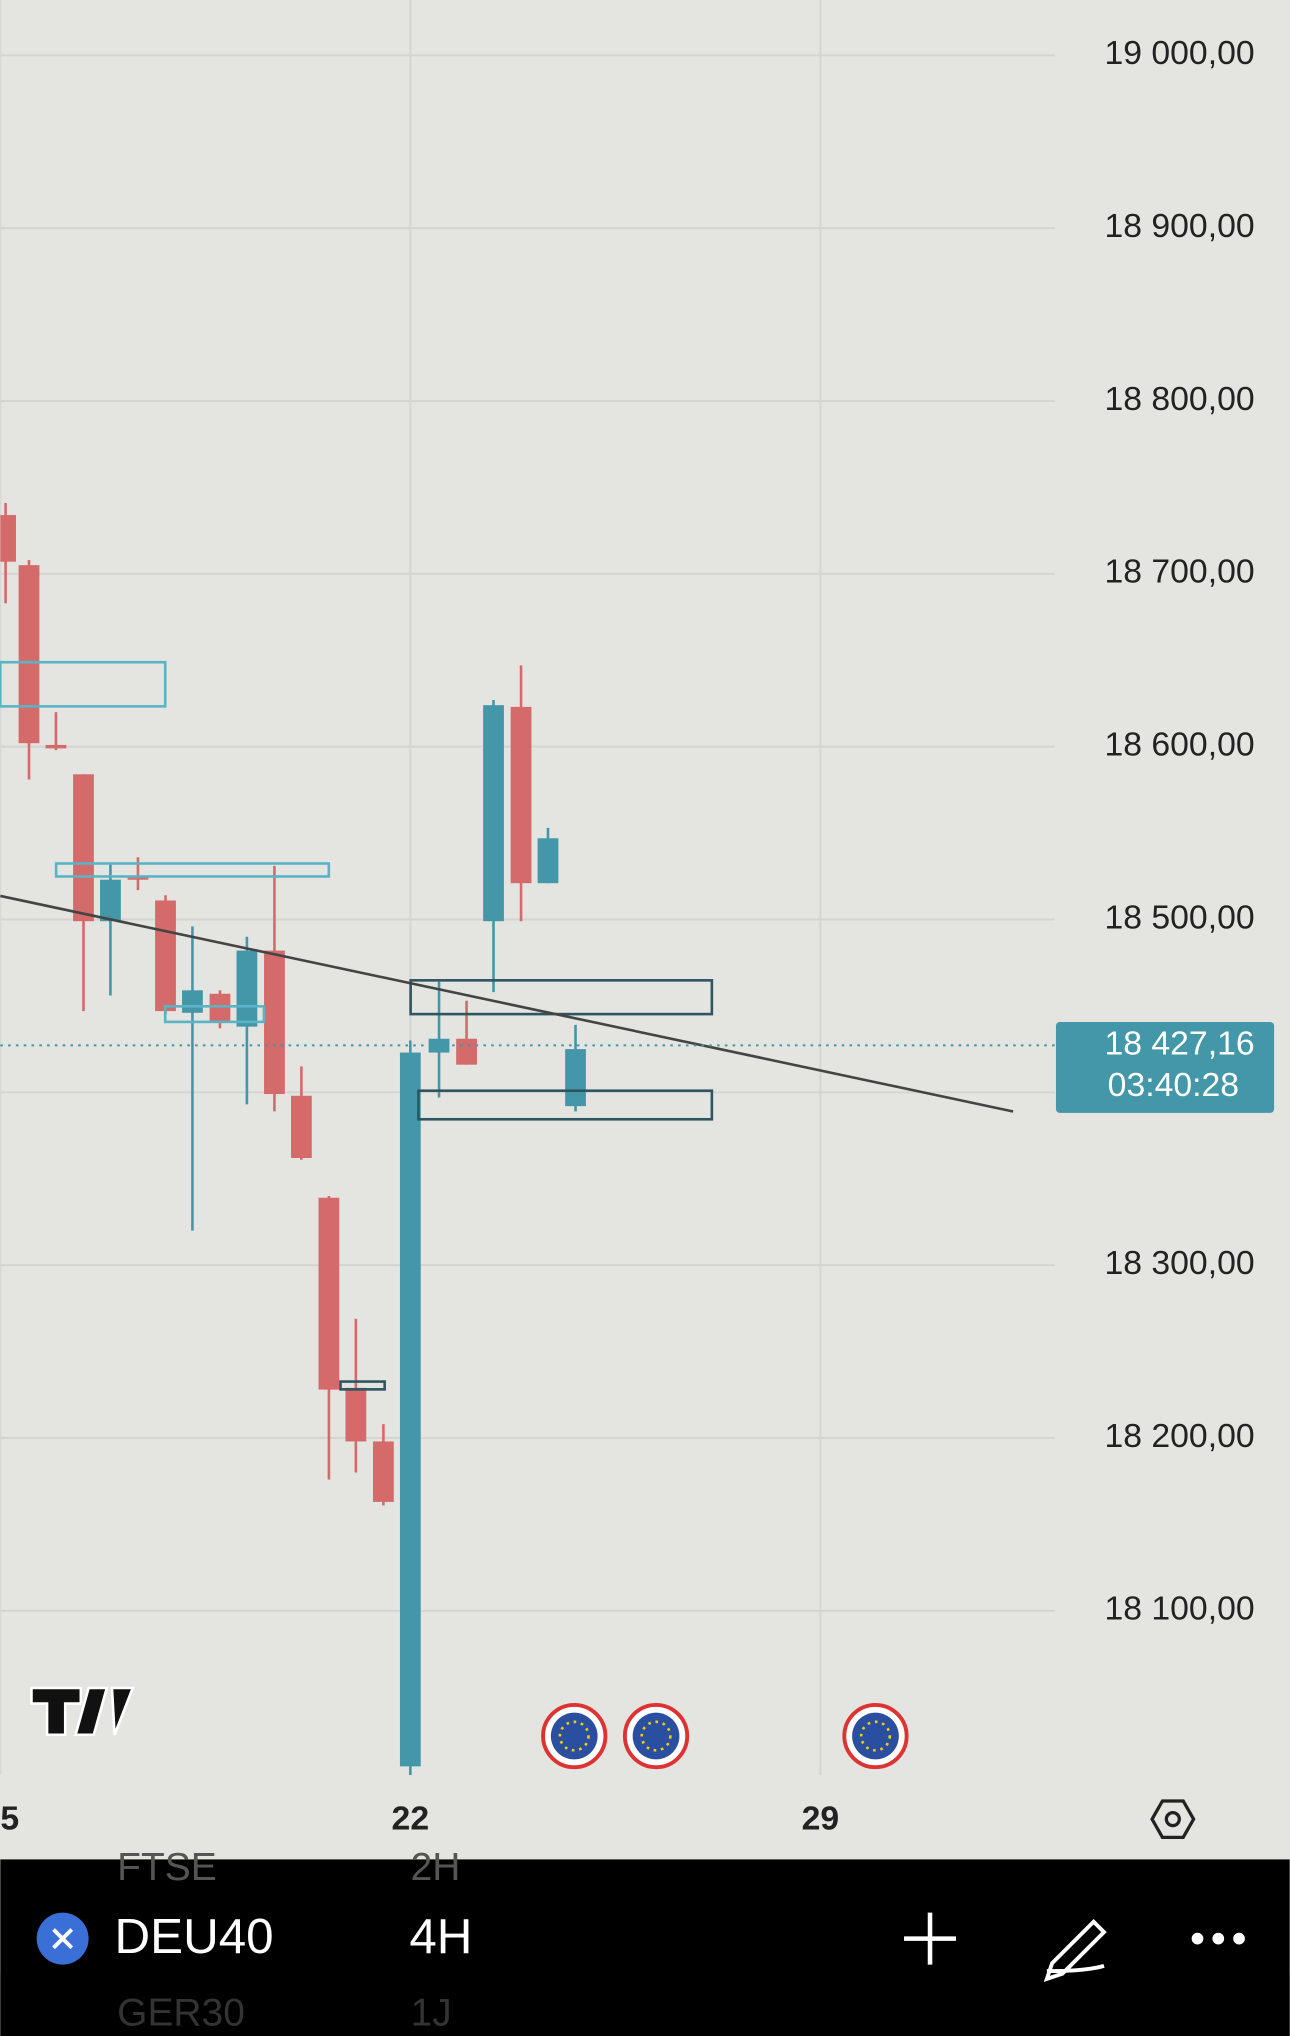 The image size is (1290, 2036). Describe the element at coordinates (431, 2013) in the screenshot. I see `interval-ghost: 1J` at that location.